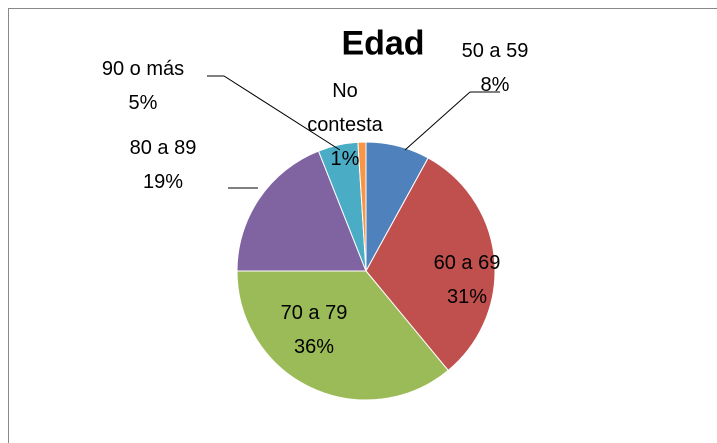  Describe the element at coordinates (143, 69) in the screenshot. I see `category-label: 90 o más` at that location.